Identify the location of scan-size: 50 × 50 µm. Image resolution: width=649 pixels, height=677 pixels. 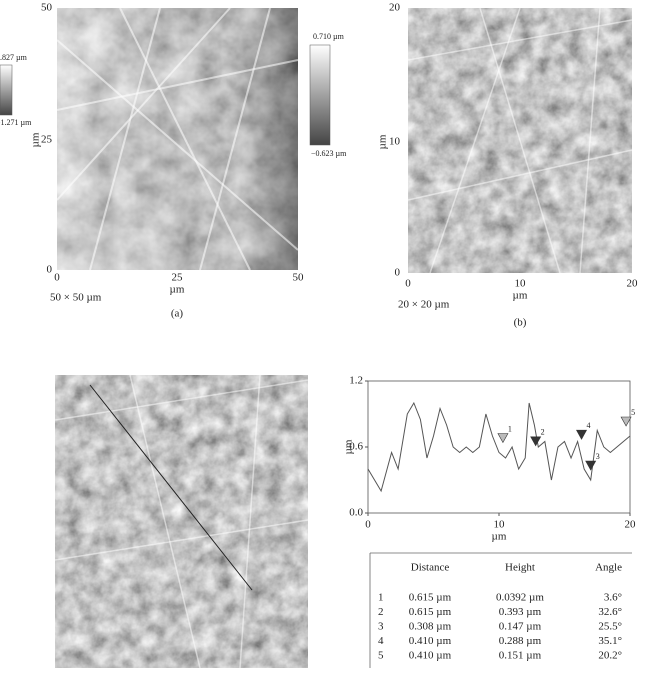
(76, 298).